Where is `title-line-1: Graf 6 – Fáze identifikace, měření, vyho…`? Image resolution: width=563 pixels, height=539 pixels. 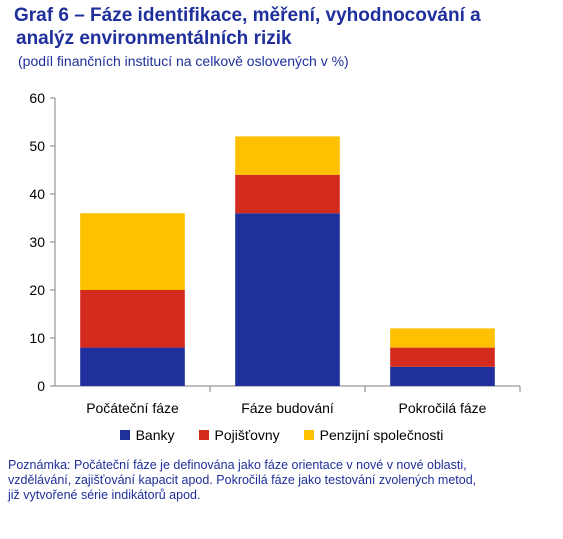 title-line-1: Graf 6 – Fáze identifikace, měření, vyho… is located at coordinates (247, 15).